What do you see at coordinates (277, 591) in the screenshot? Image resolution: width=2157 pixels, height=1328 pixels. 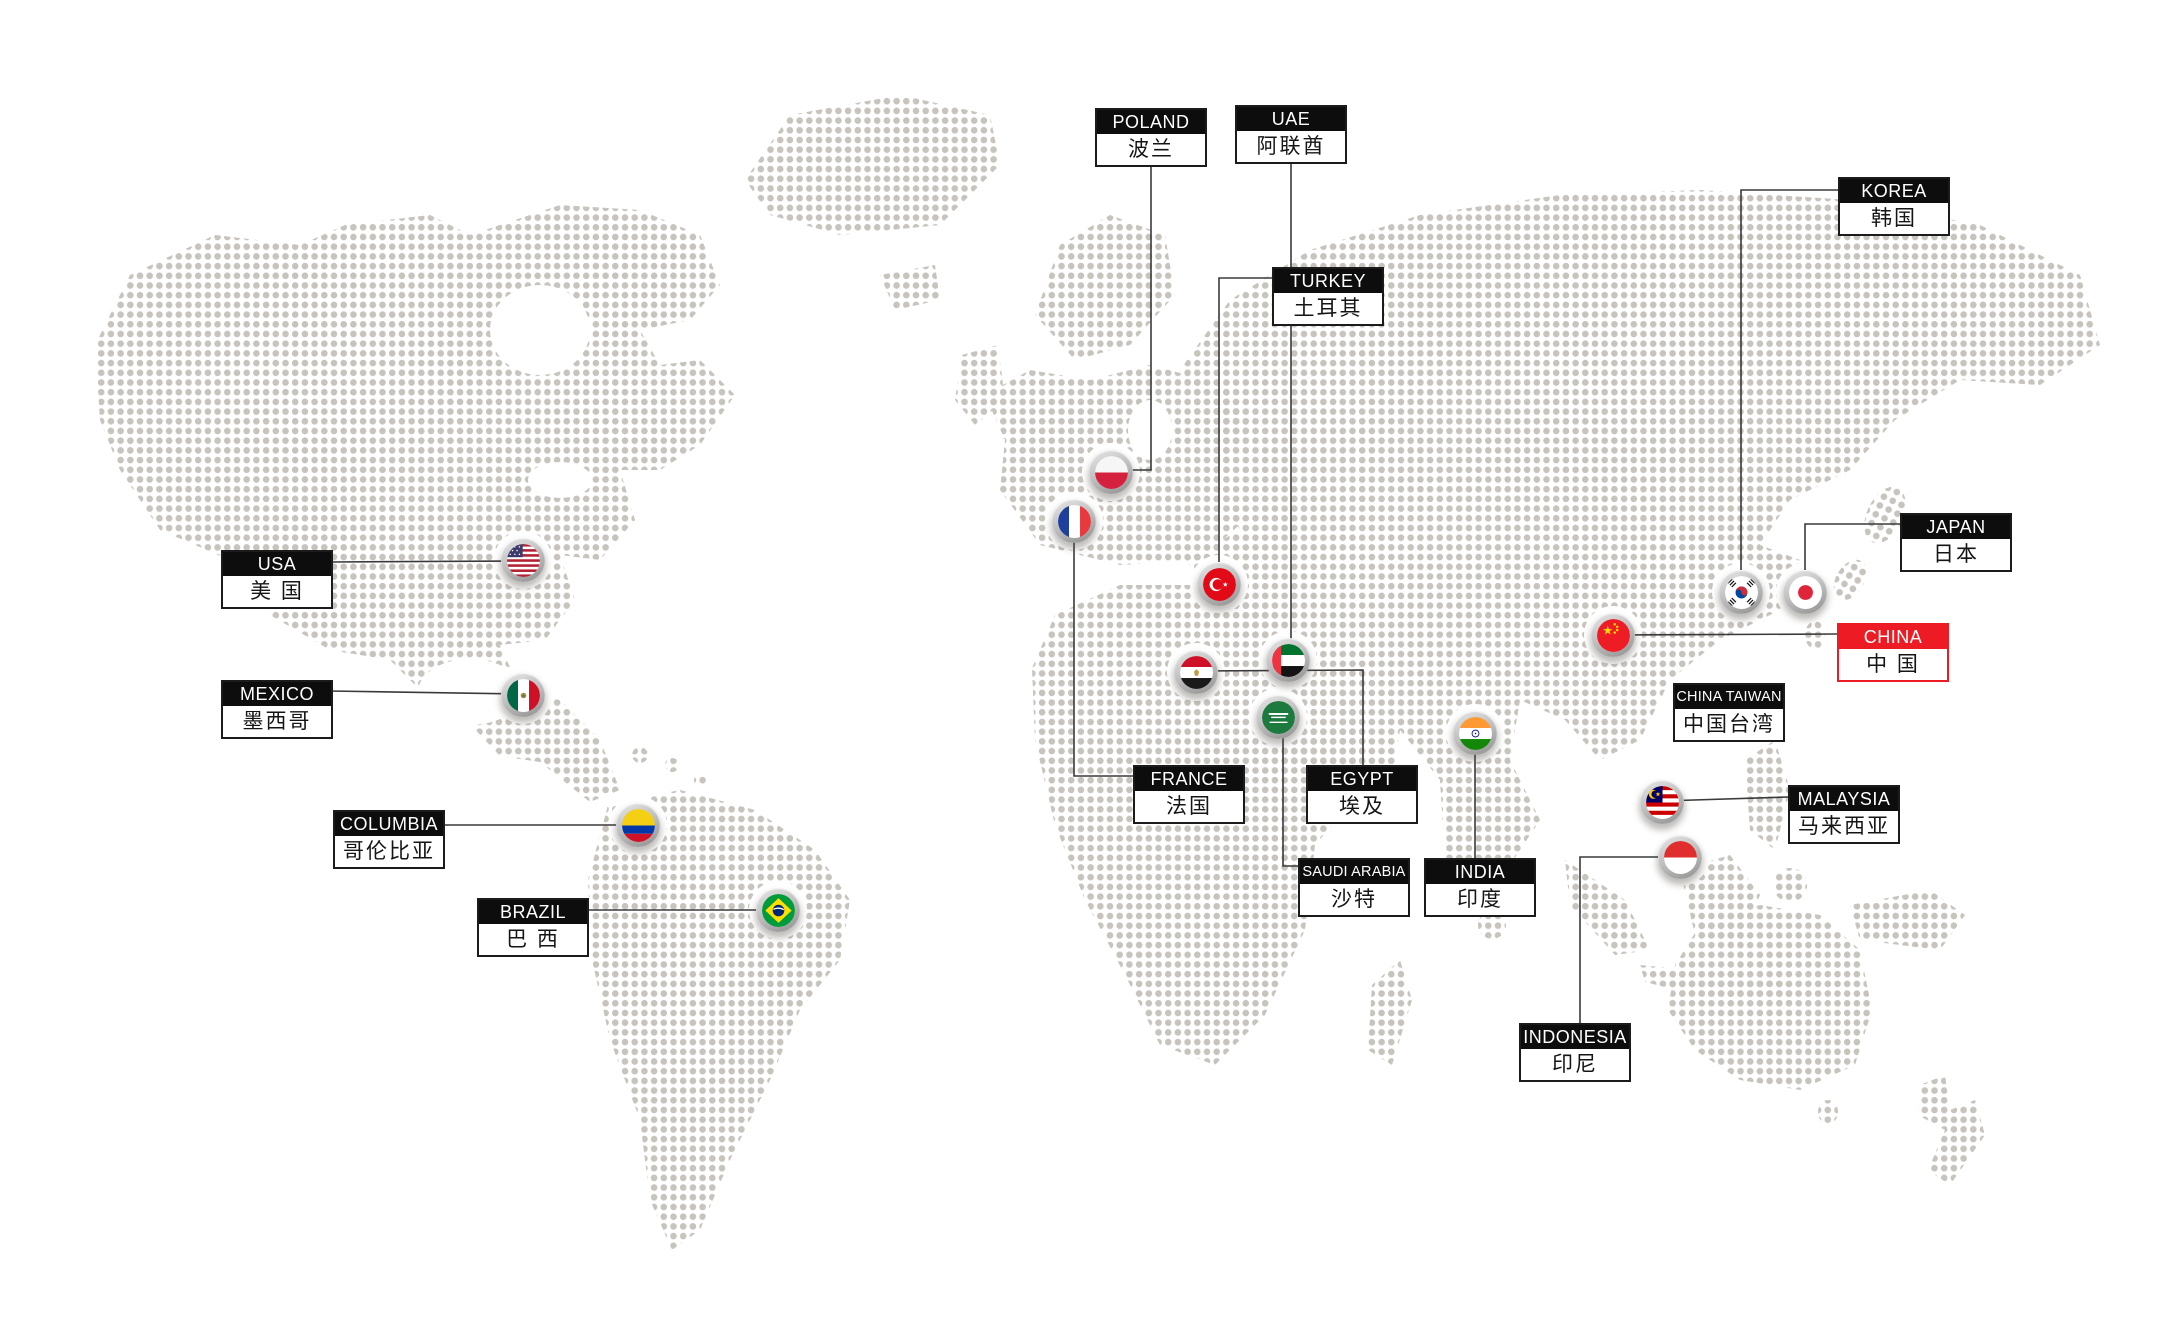 I see `usa-name-zh: 美 国` at bounding box center [277, 591].